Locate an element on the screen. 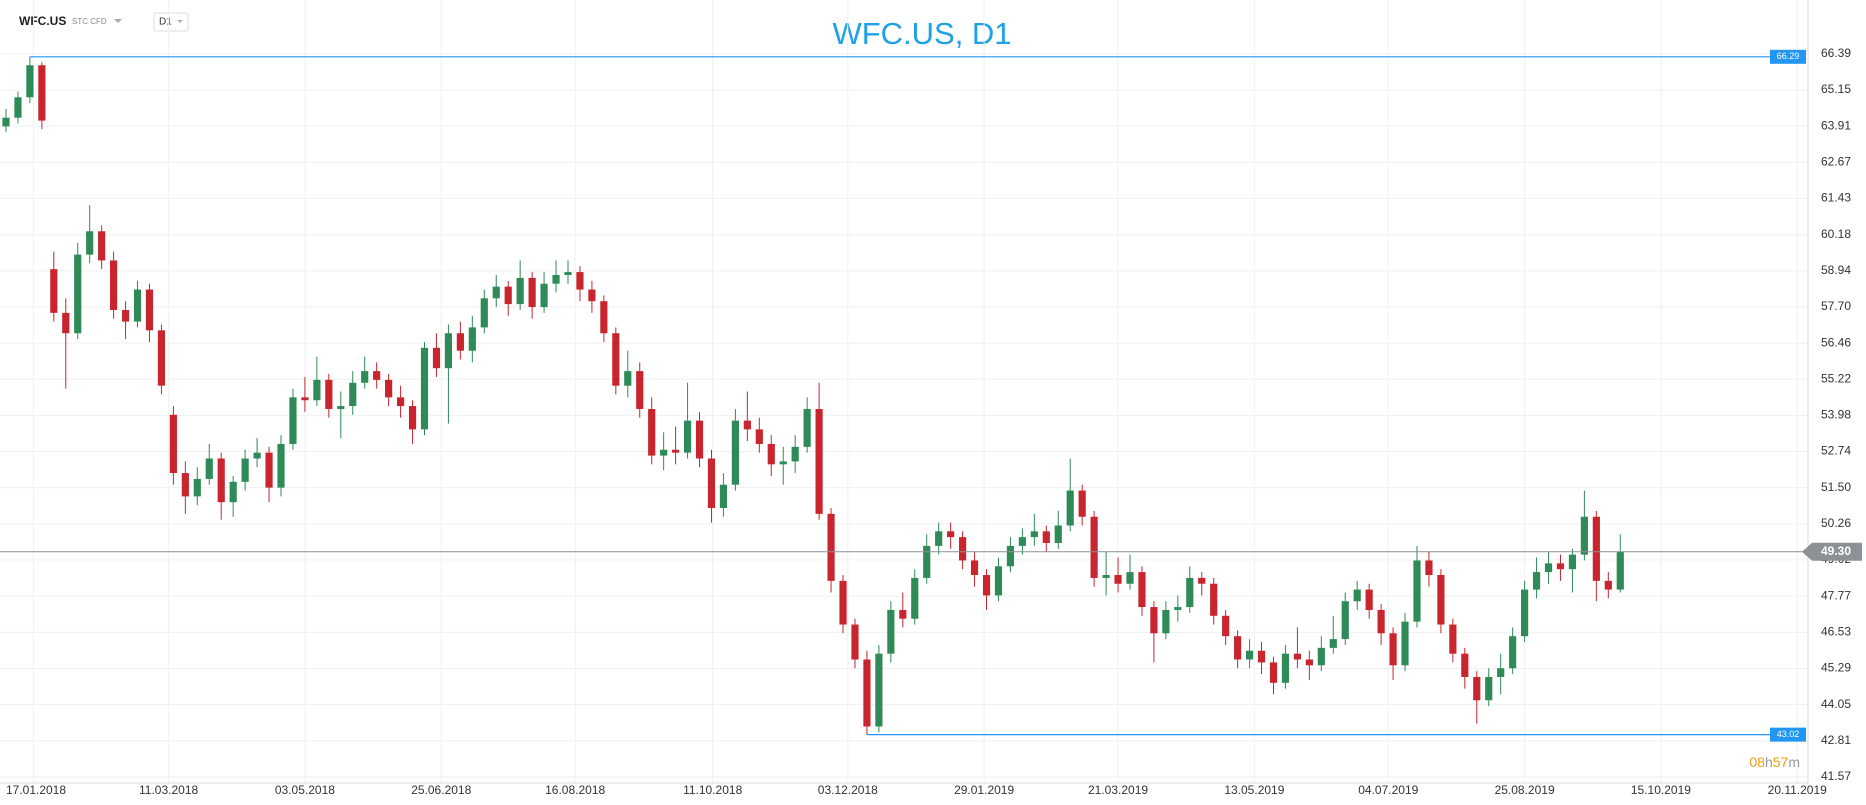 This screenshot has height=805, width=1866. level-label: 43.02 is located at coordinates (1788, 734).